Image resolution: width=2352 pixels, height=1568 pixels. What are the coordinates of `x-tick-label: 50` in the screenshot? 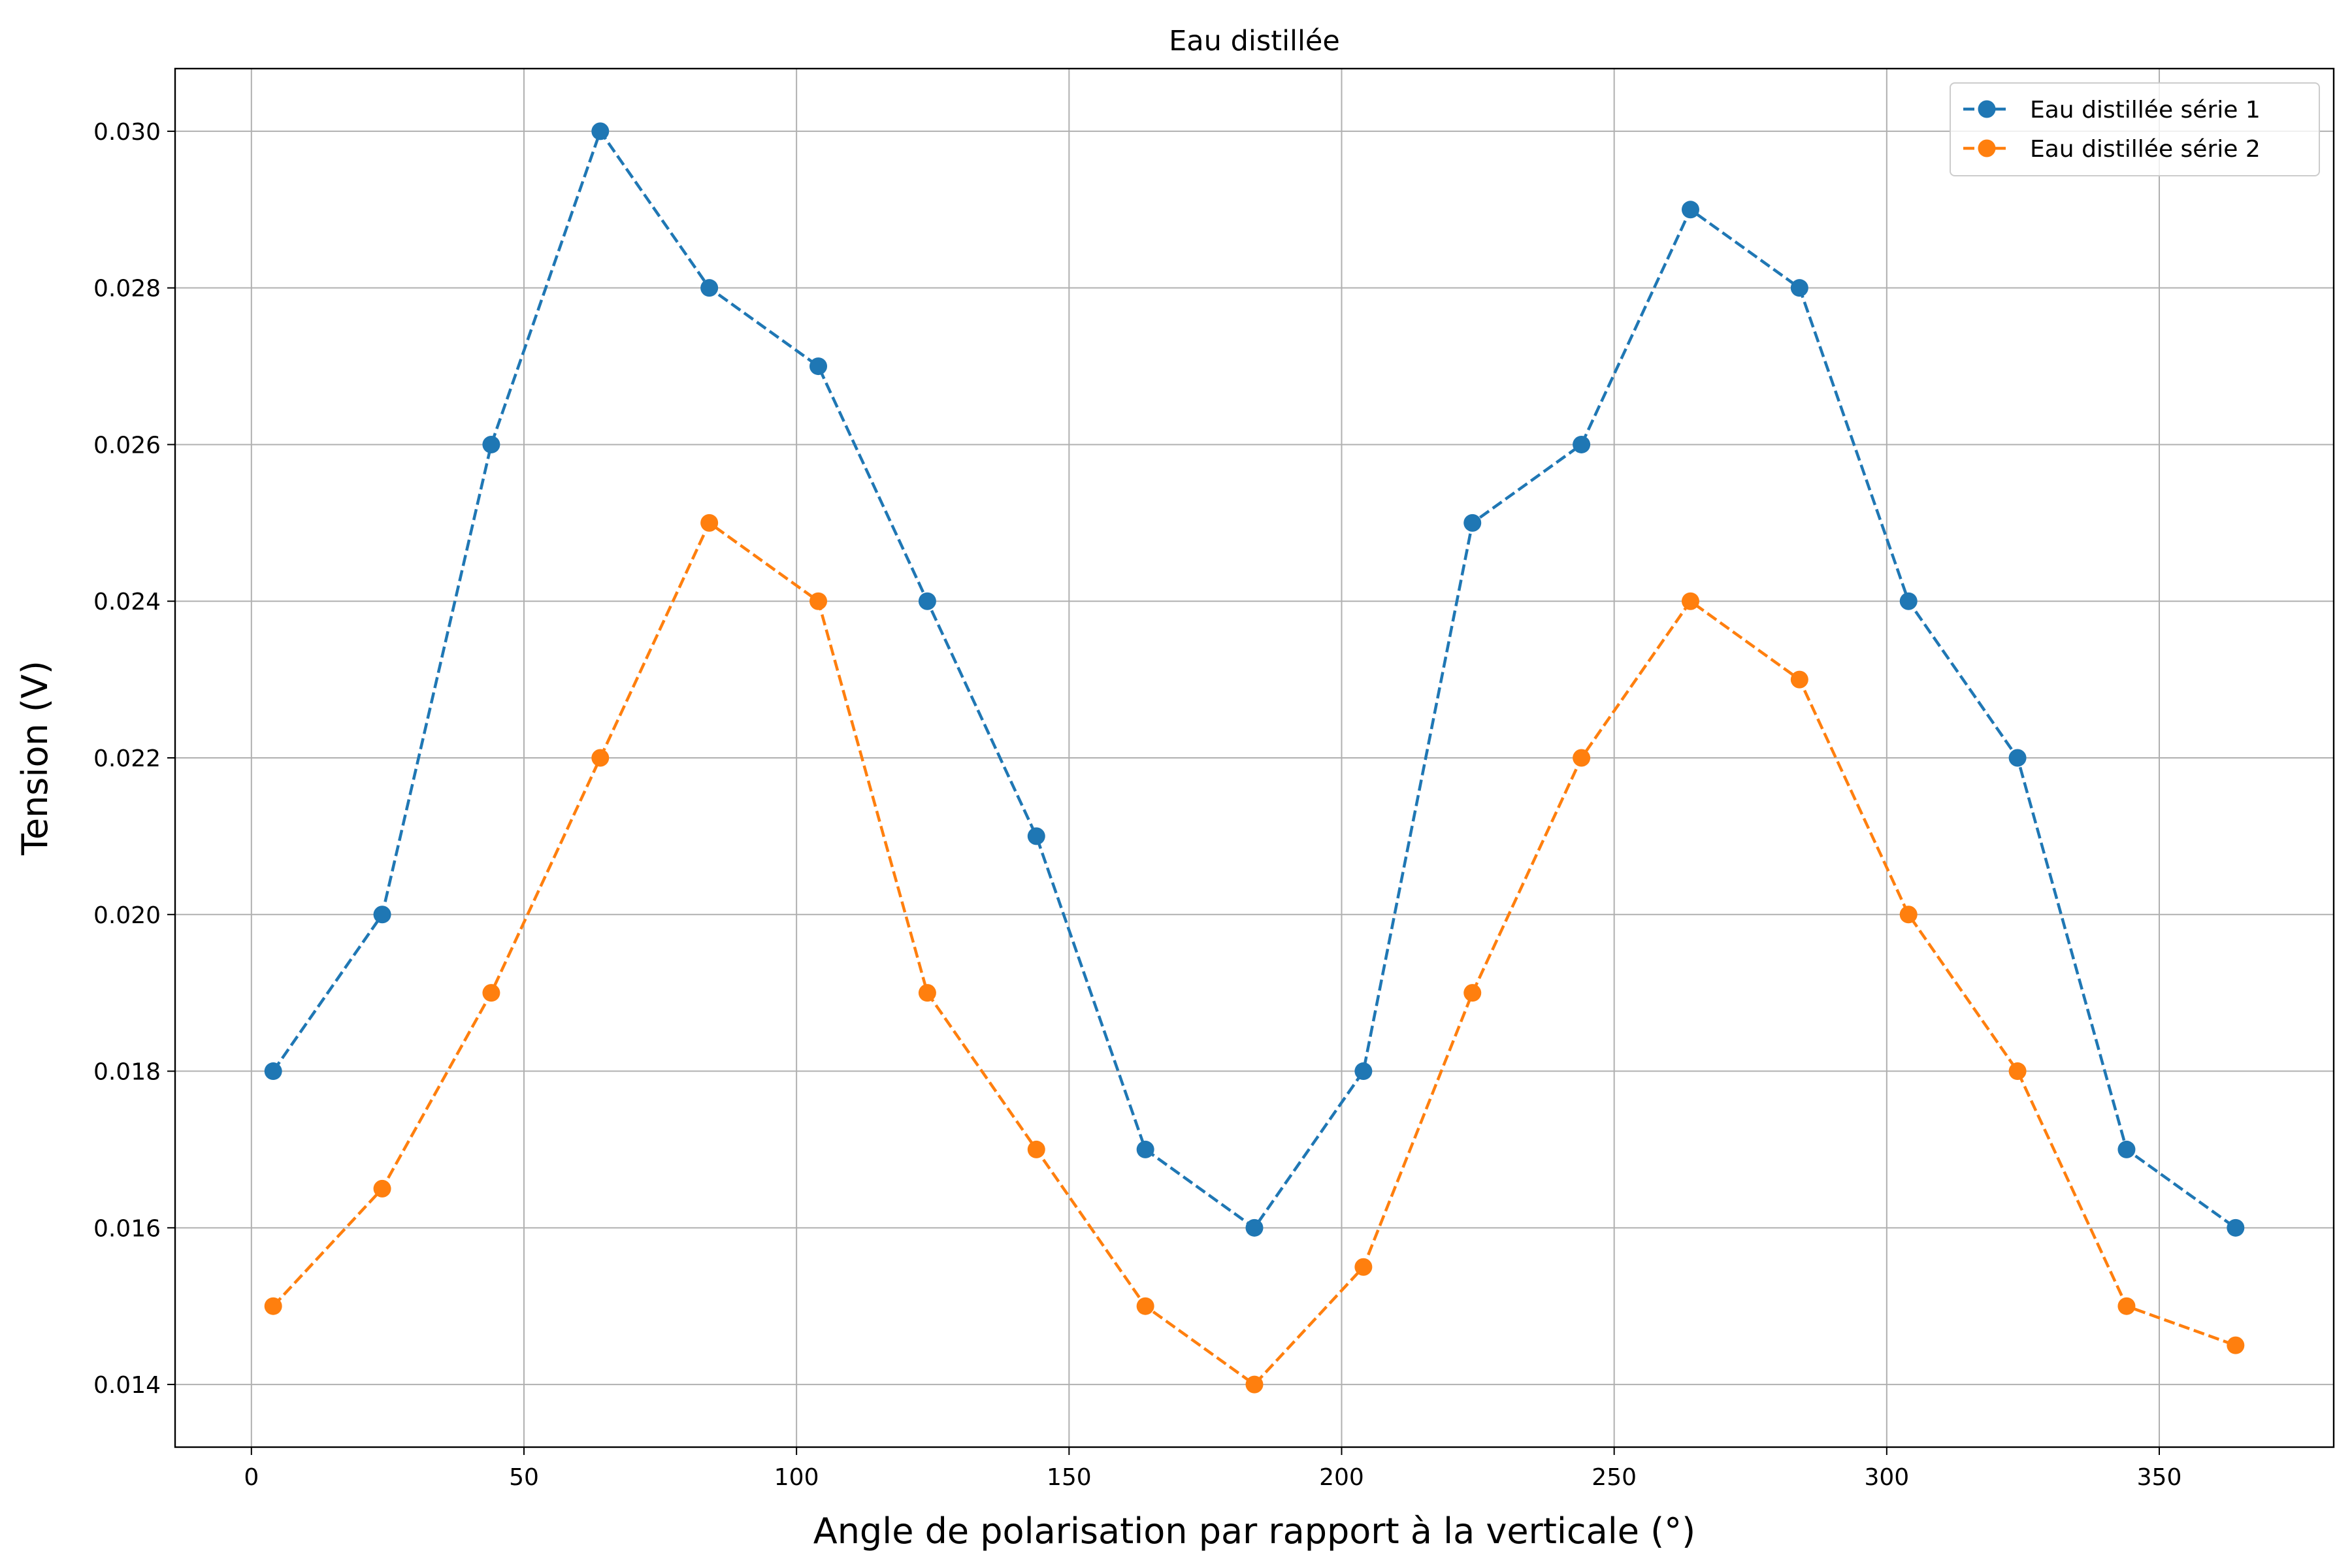 It's located at (524, 1477).